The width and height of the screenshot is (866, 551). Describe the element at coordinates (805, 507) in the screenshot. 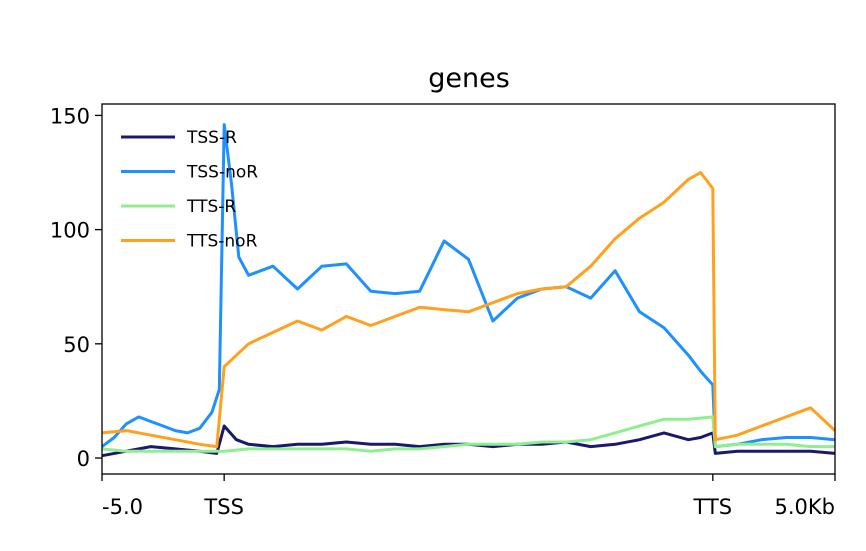

I see `x-tick-label-3: 5.0Kb` at that location.